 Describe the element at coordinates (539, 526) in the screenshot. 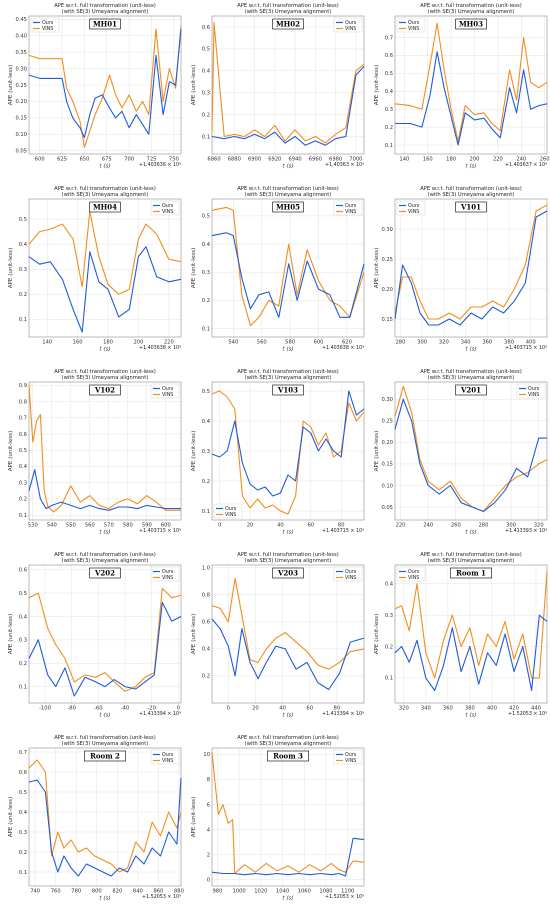

I see `x-tick-label: 320` at that location.